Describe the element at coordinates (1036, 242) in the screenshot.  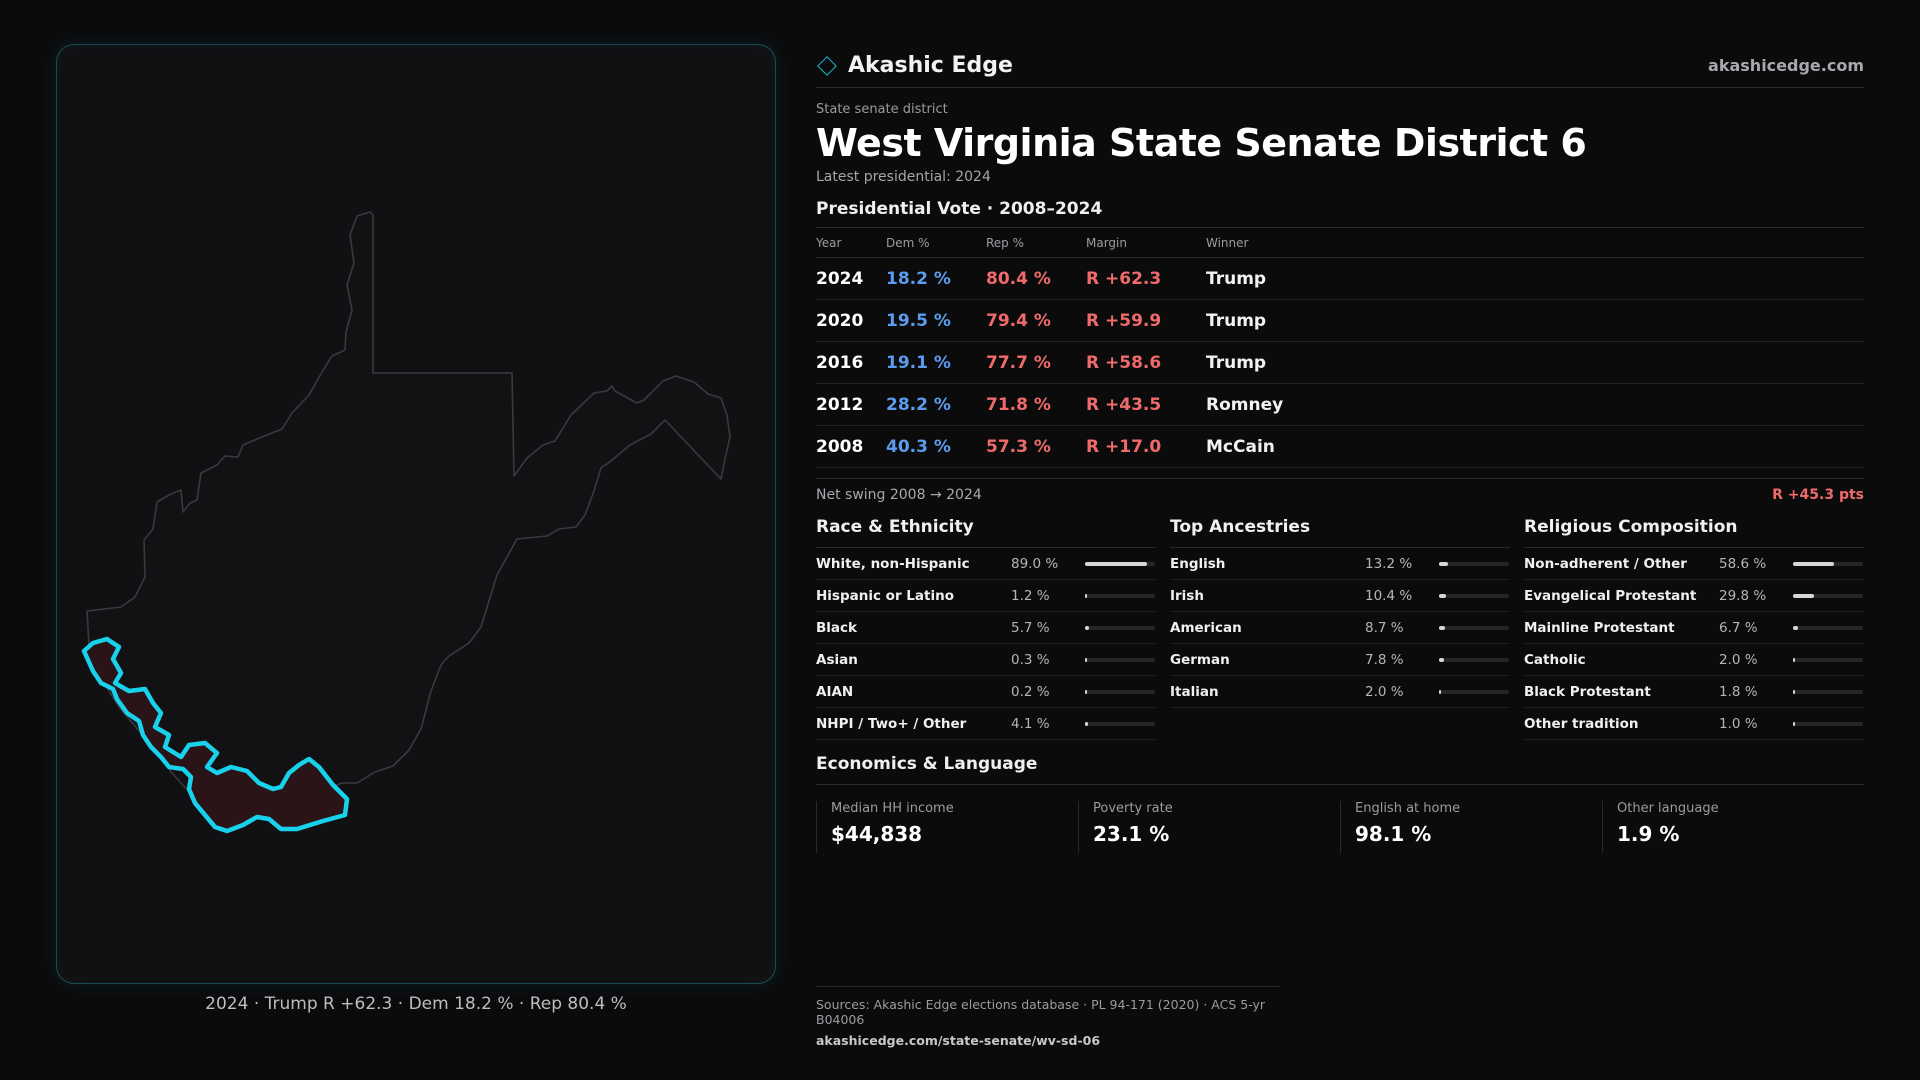
I see `header-rep: Rep %` at that location.